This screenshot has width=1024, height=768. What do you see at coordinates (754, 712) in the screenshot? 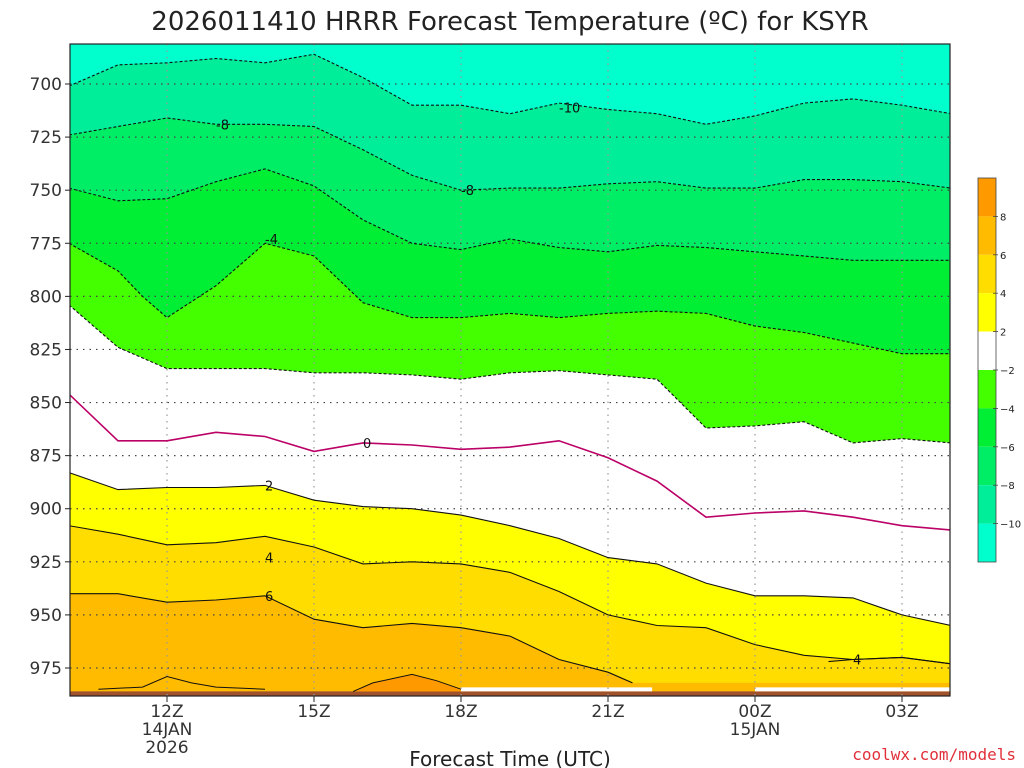
I see `x-tick-label: 00Z` at bounding box center [754, 712].